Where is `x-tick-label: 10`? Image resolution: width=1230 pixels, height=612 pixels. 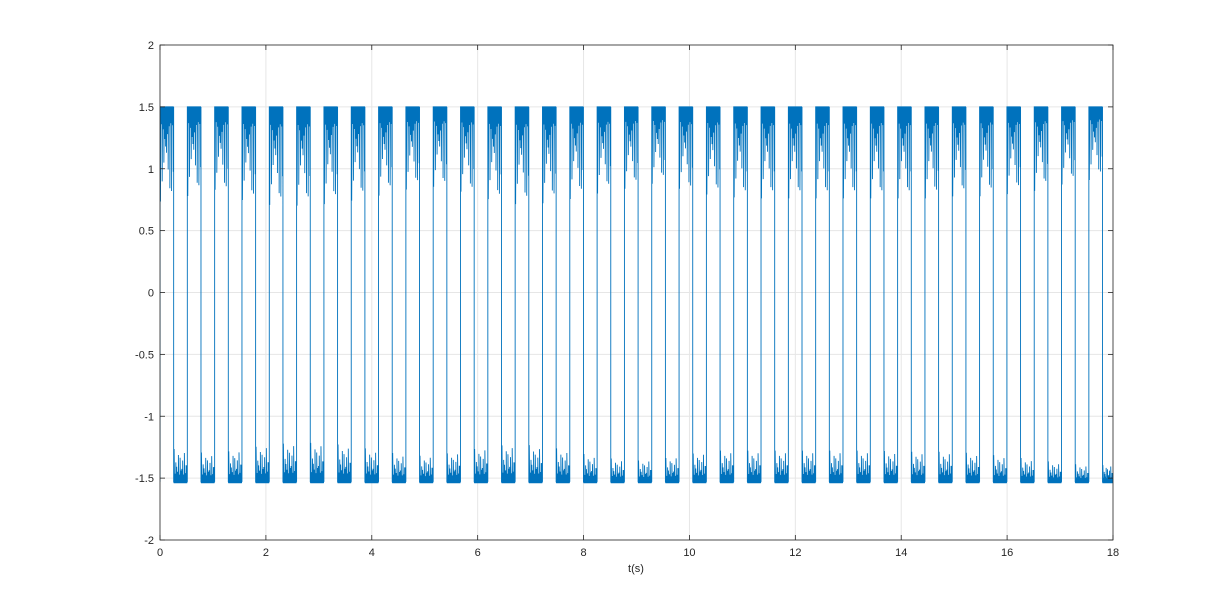 x-tick-label: 10 is located at coordinates (689, 553).